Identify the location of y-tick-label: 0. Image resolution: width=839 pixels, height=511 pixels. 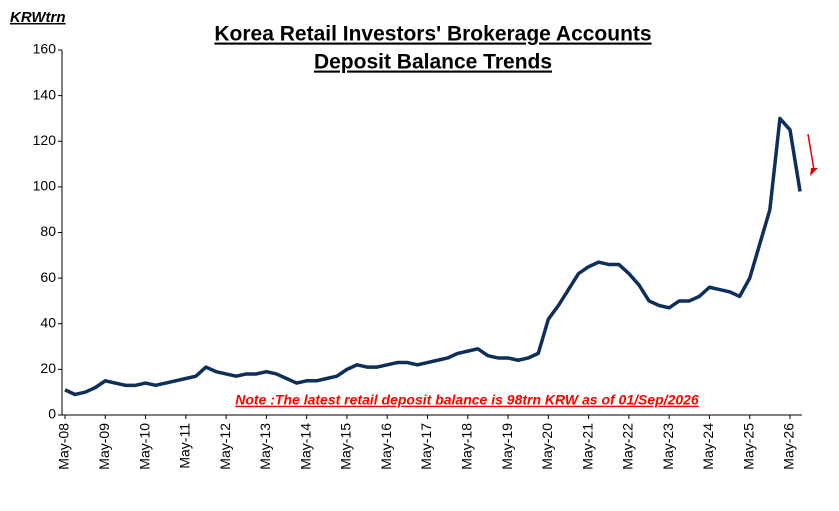
(52, 414).